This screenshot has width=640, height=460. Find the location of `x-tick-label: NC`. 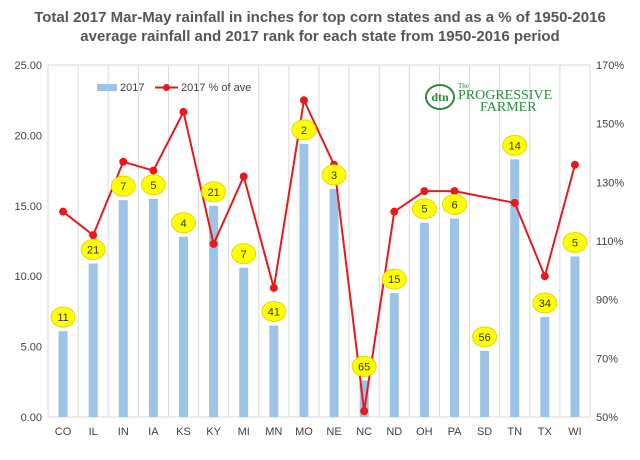

x-tick-label: NC is located at coordinates (364, 432).